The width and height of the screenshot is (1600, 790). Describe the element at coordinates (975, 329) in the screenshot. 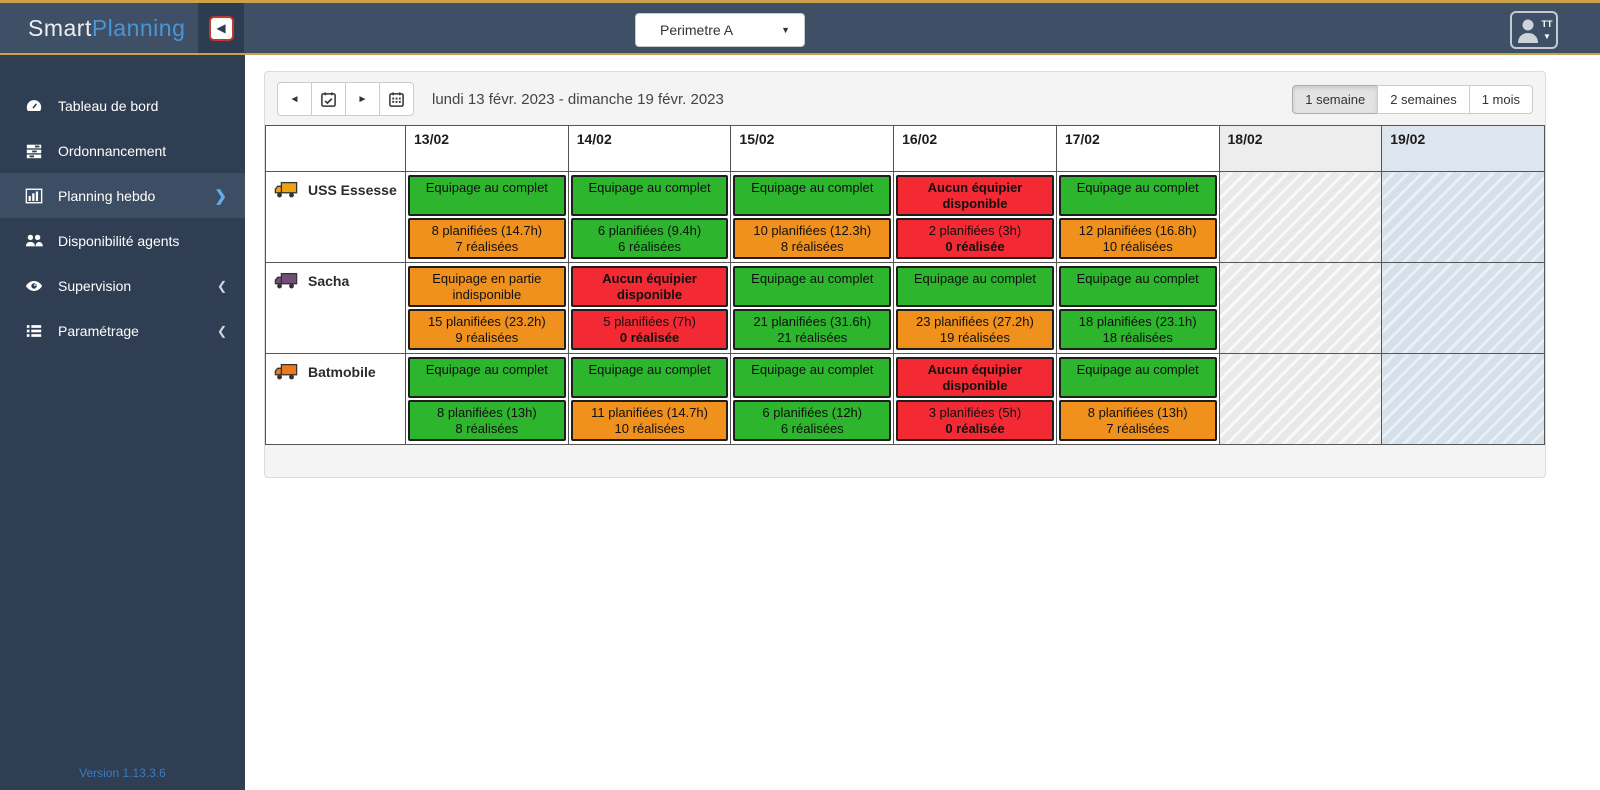

I see `missions-stats-cell: 23 planifiées (27.2h) 19 réalisées` at that location.